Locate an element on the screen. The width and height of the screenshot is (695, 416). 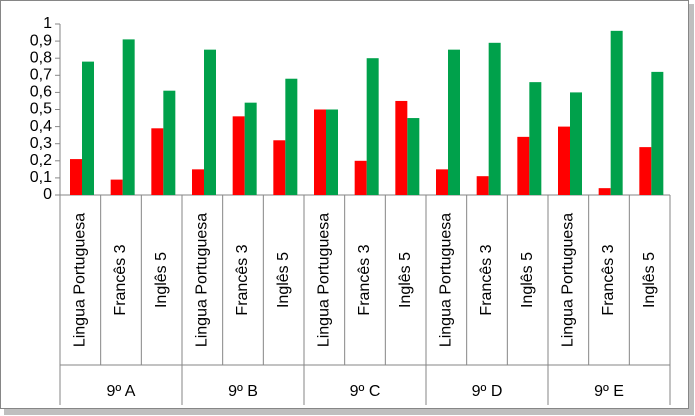
y-tick-label: 0,3 is located at coordinates (41, 143).